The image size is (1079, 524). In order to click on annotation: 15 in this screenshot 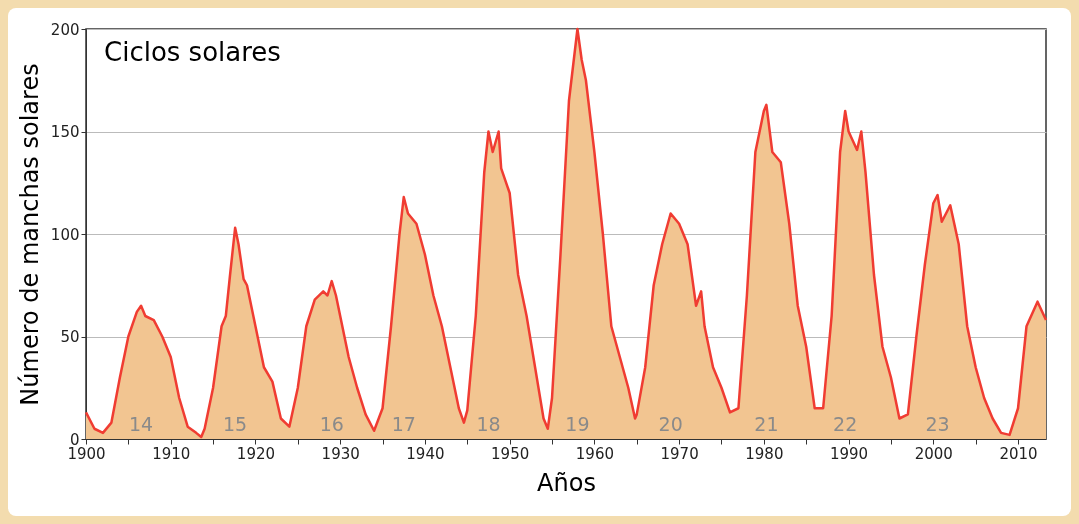, I will do `click(235, 424)`.